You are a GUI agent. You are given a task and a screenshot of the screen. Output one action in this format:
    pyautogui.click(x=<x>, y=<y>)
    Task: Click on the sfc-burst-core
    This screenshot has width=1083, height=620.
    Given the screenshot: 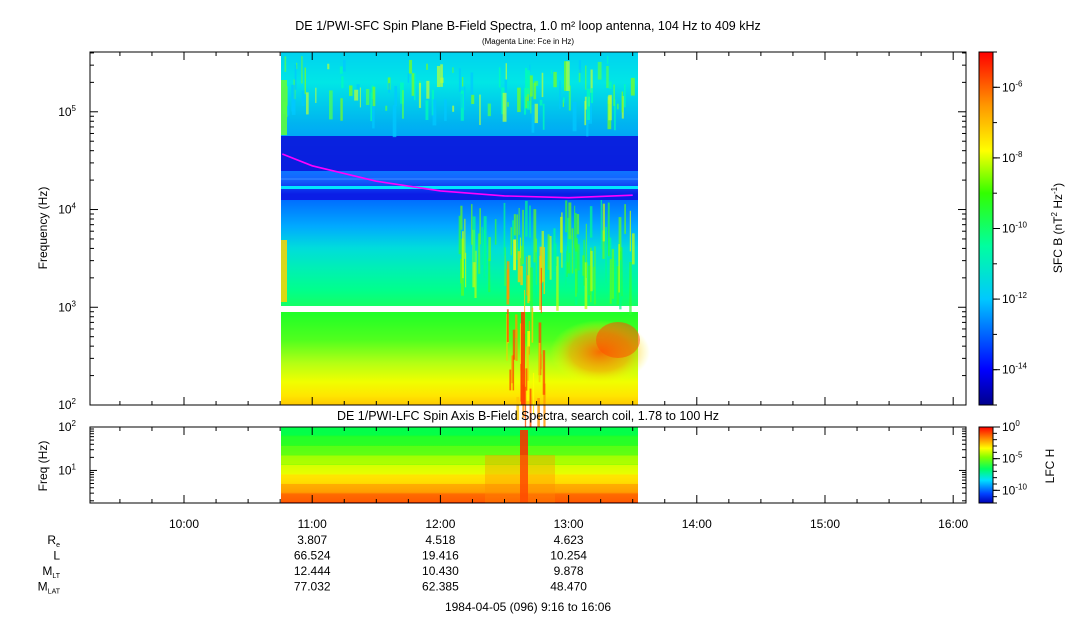 What is the action you would take?
    pyautogui.click(x=523, y=358)
    